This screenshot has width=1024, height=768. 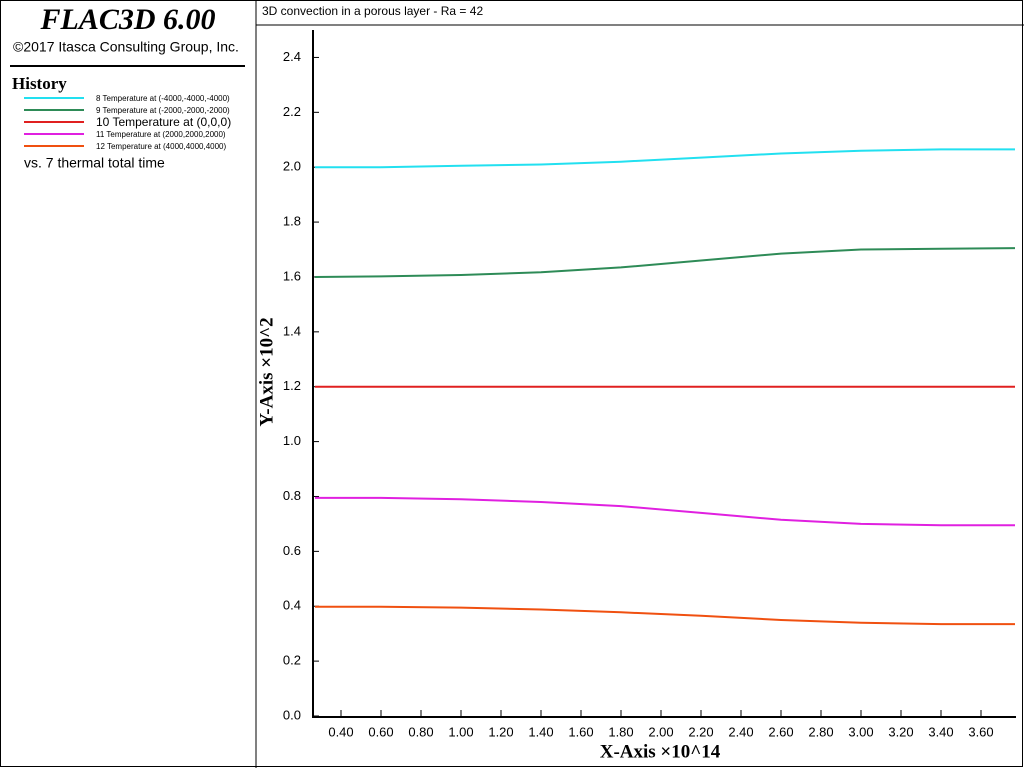 What do you see at coordinates (126, 47) in the screenshot?
I see `copyright: ©2017 Itasca Consulting Group, Inc.` at bounding box center [126, 47].